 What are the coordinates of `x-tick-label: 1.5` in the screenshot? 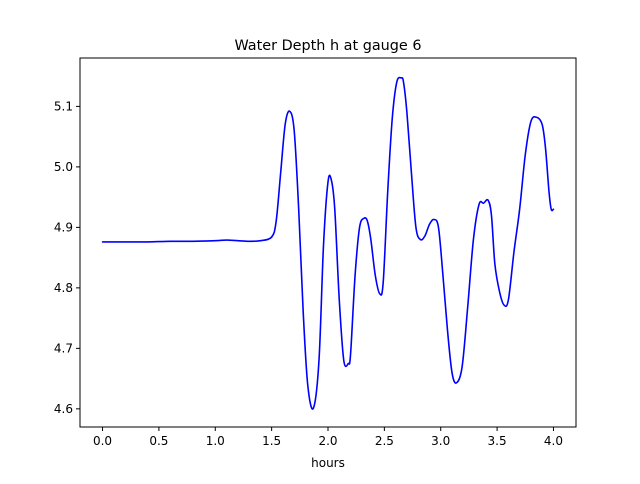 It's located at (271, 441).